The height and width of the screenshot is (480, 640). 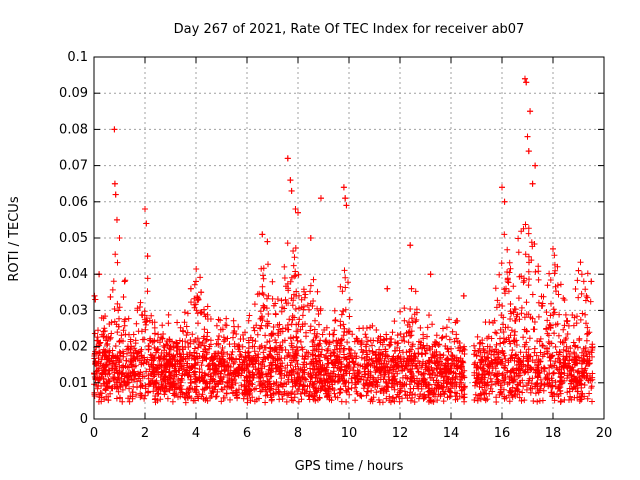 I want to click on y-tick-label: 0.04, so click(x=73, y=274).